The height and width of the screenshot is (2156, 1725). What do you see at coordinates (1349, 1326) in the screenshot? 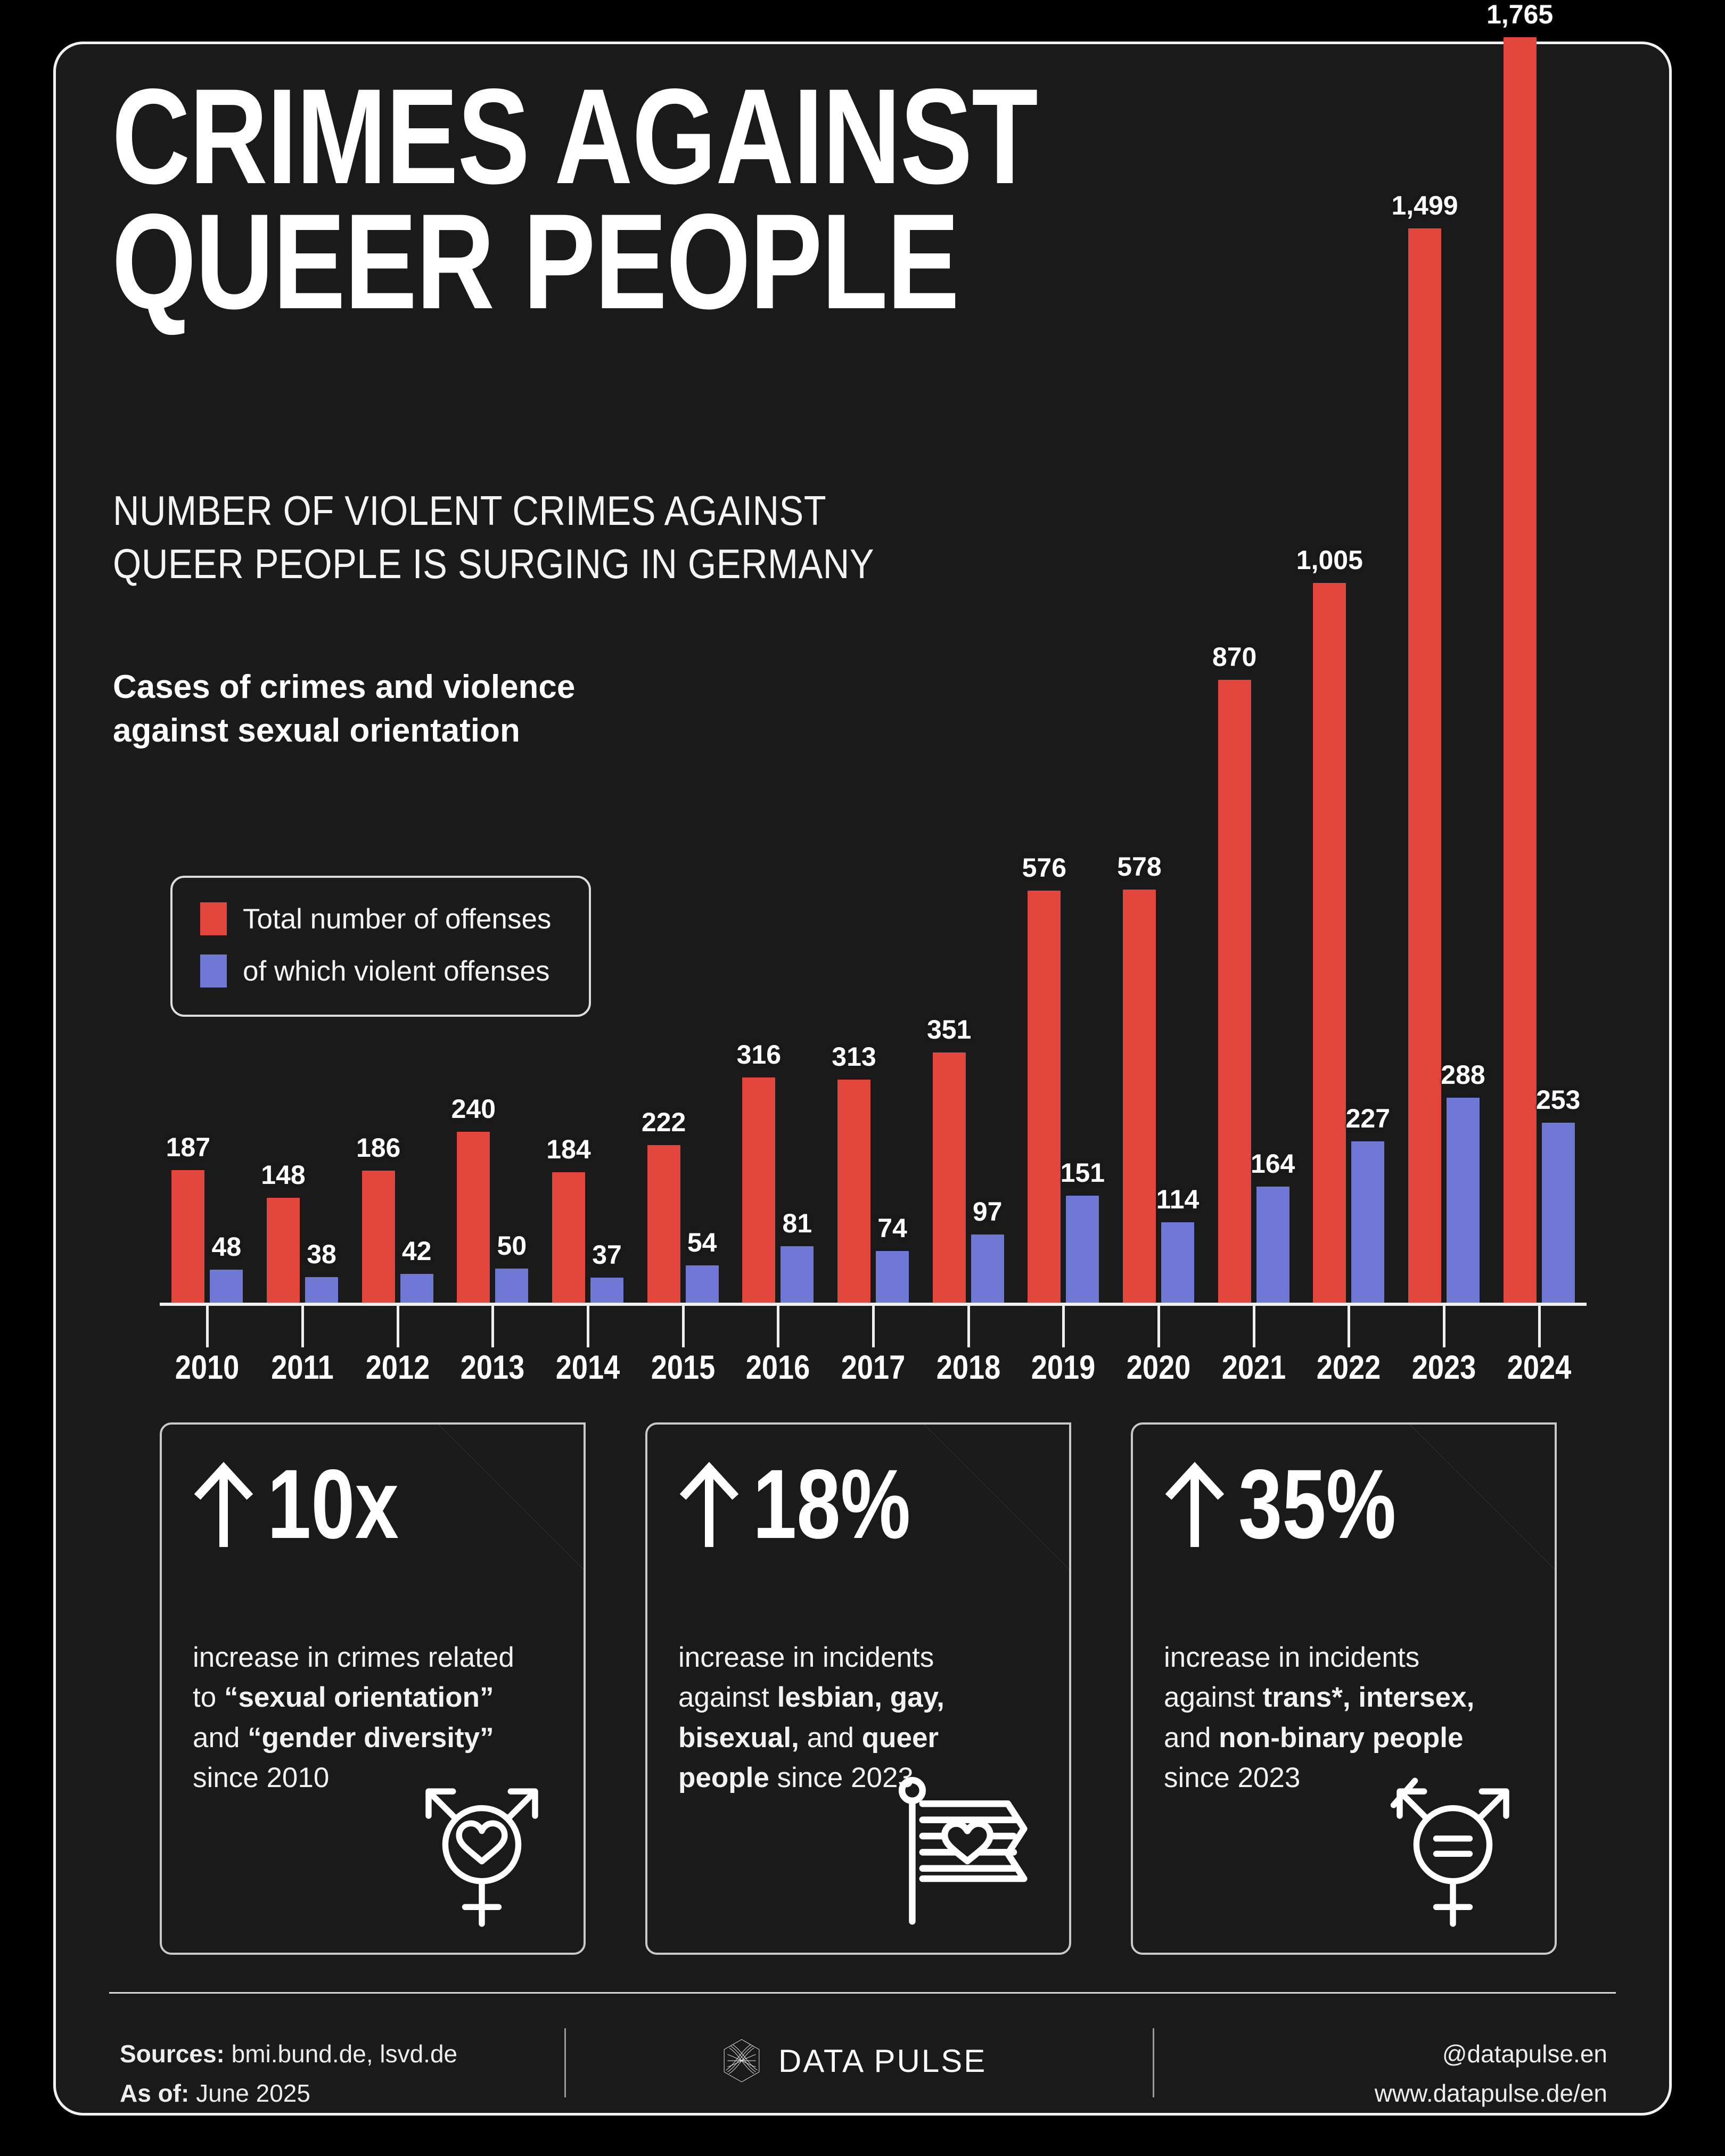
I see `axis-tick-2022` at bounding box center [1349, 1326].